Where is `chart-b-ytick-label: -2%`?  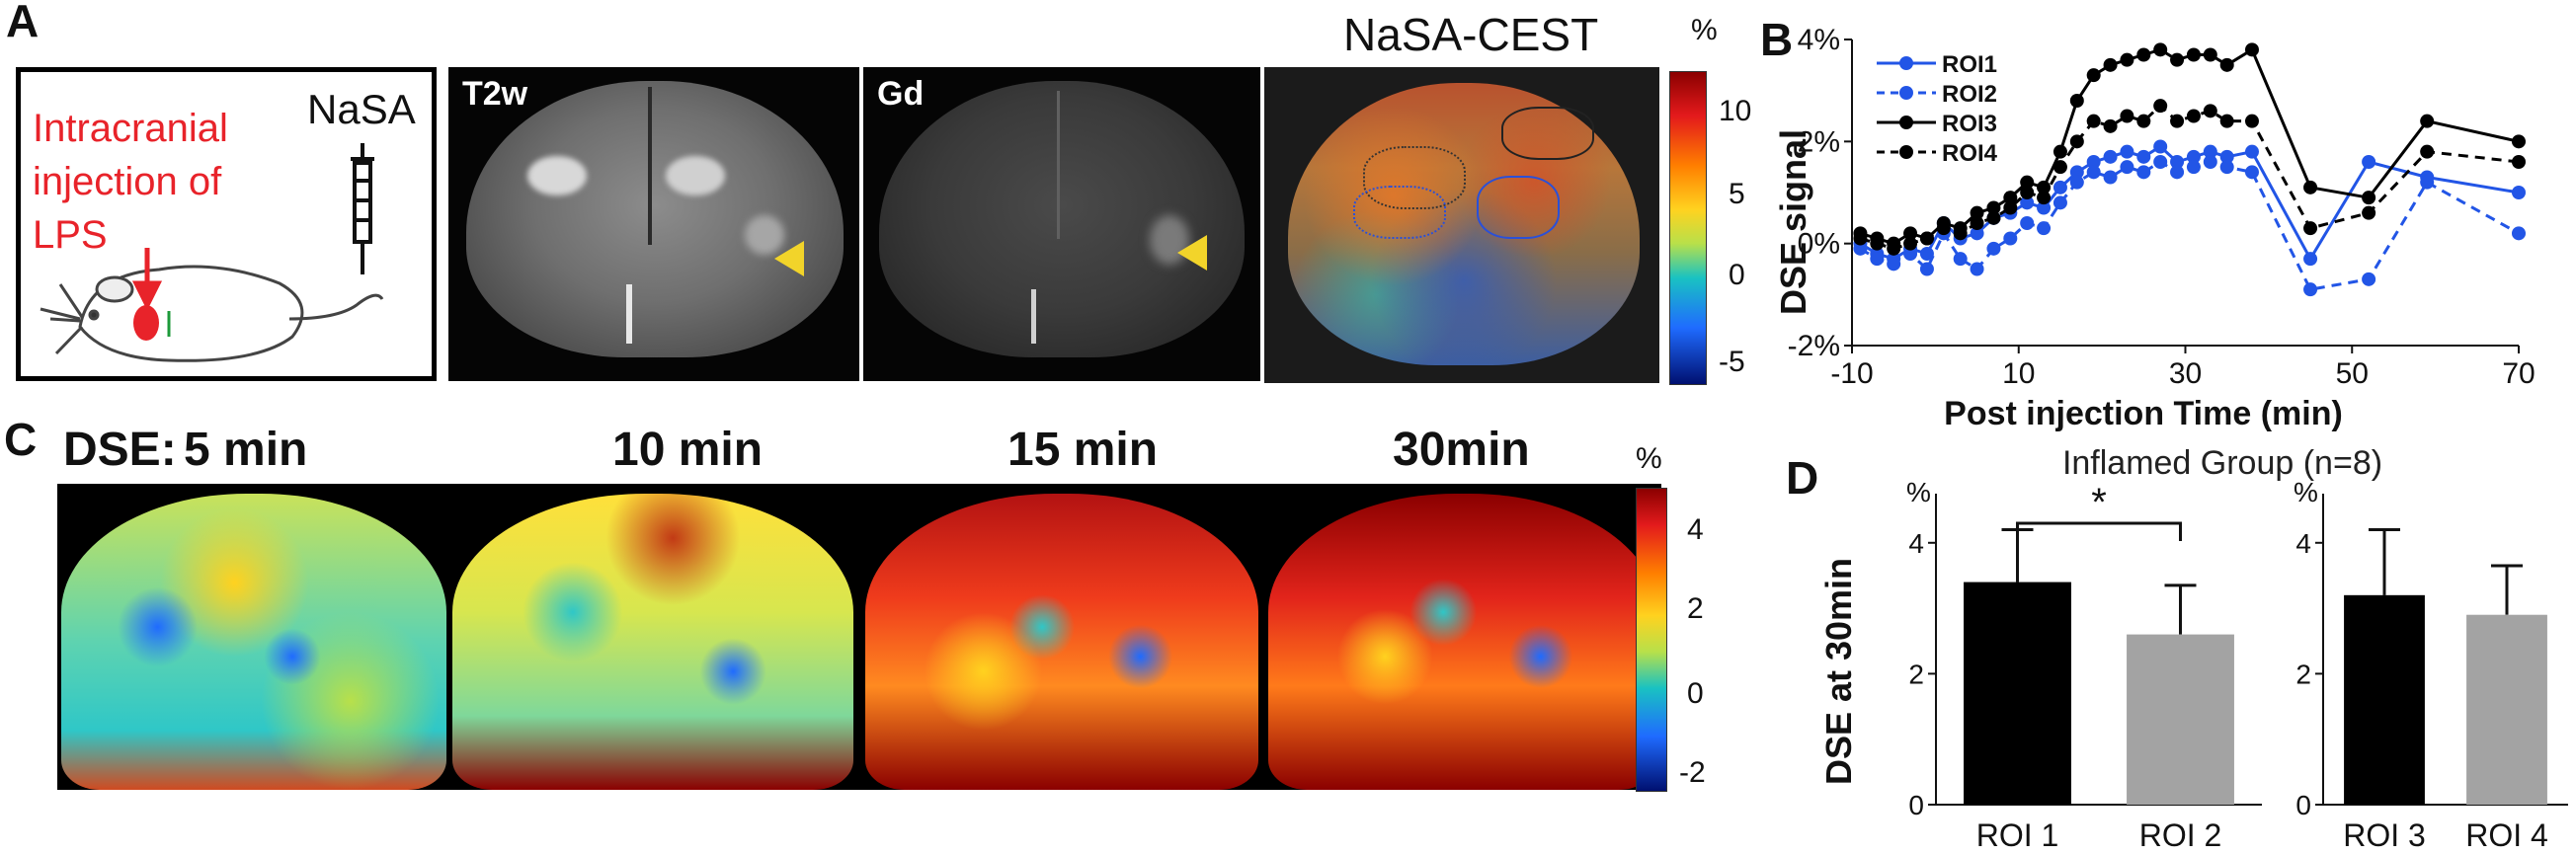
chart-b-ytick-label: -2% is located at coordinates (1814, 346).